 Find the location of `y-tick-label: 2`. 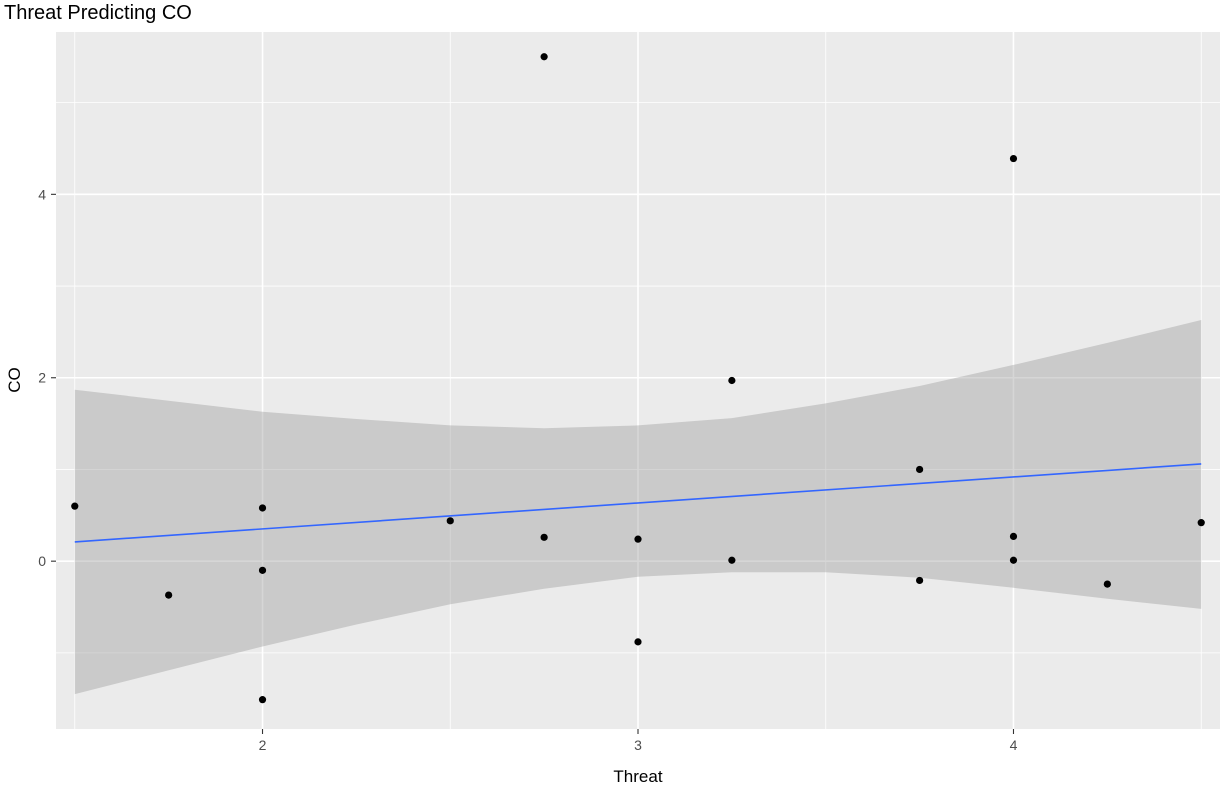

y-tick-label: 2 is located at coordinates (42, 378).